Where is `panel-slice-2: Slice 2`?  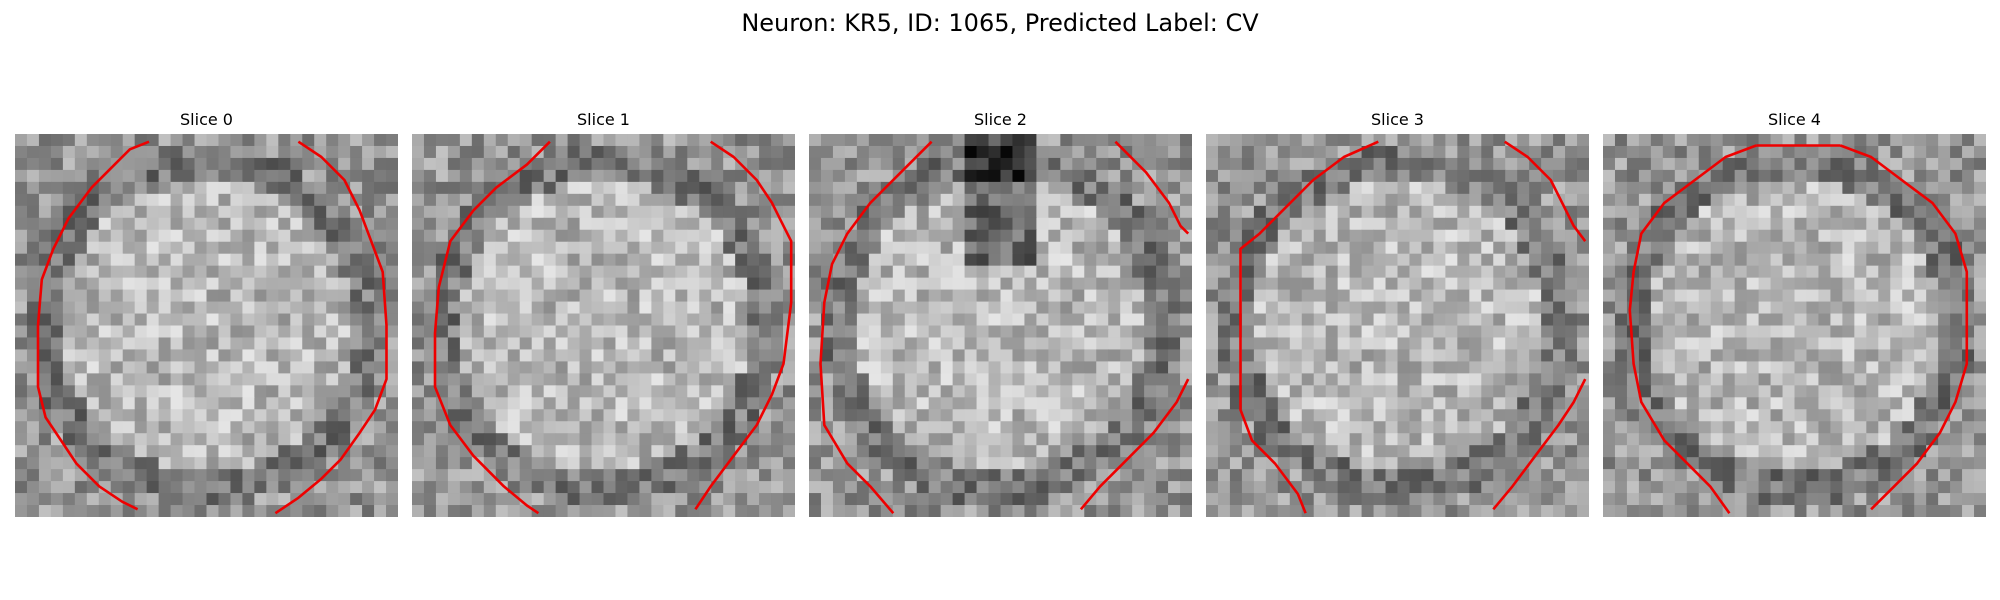
panel-slice-2: Slice 2 is located at coordinates (1000, 315).